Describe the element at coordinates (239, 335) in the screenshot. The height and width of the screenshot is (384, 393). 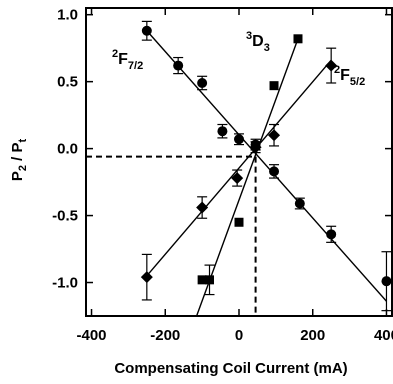
I see `x-tick-label: 0` at that location.